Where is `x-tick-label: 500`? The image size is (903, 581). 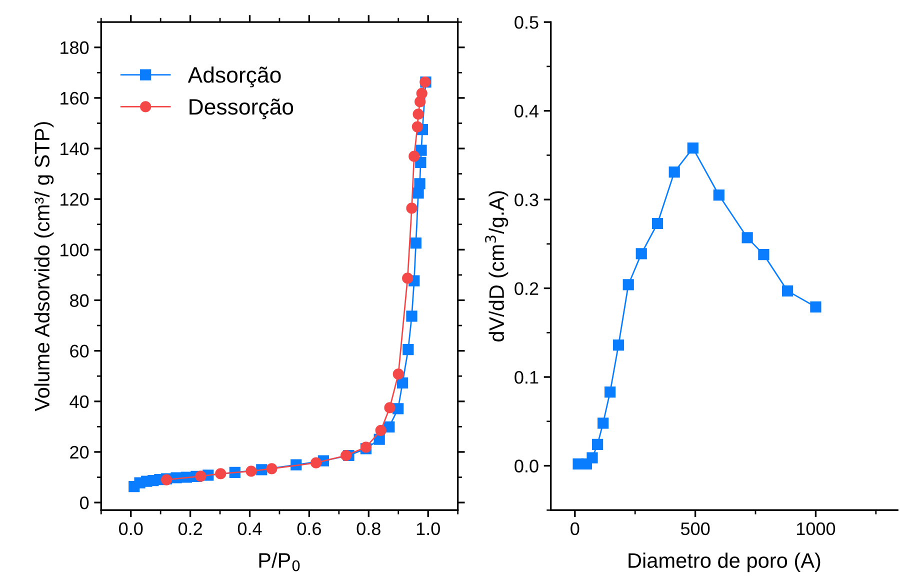
x-tick-label: 500 is located at coordinates (695, 529).